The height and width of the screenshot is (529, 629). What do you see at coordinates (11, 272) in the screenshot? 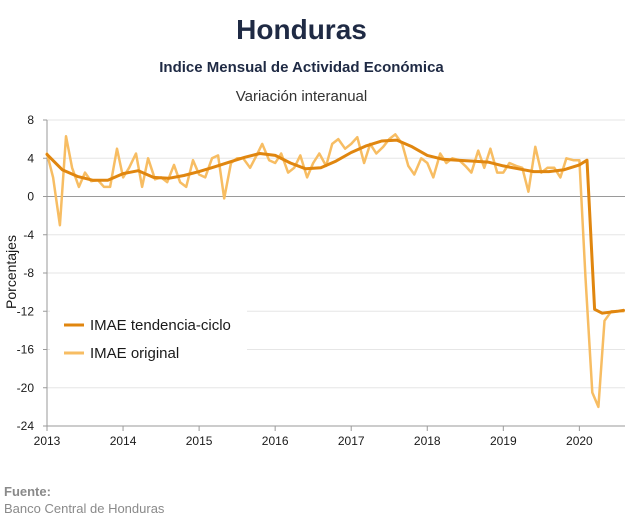
I see `y-axis-label: Porcentajes` at bounding box center [11, 272].